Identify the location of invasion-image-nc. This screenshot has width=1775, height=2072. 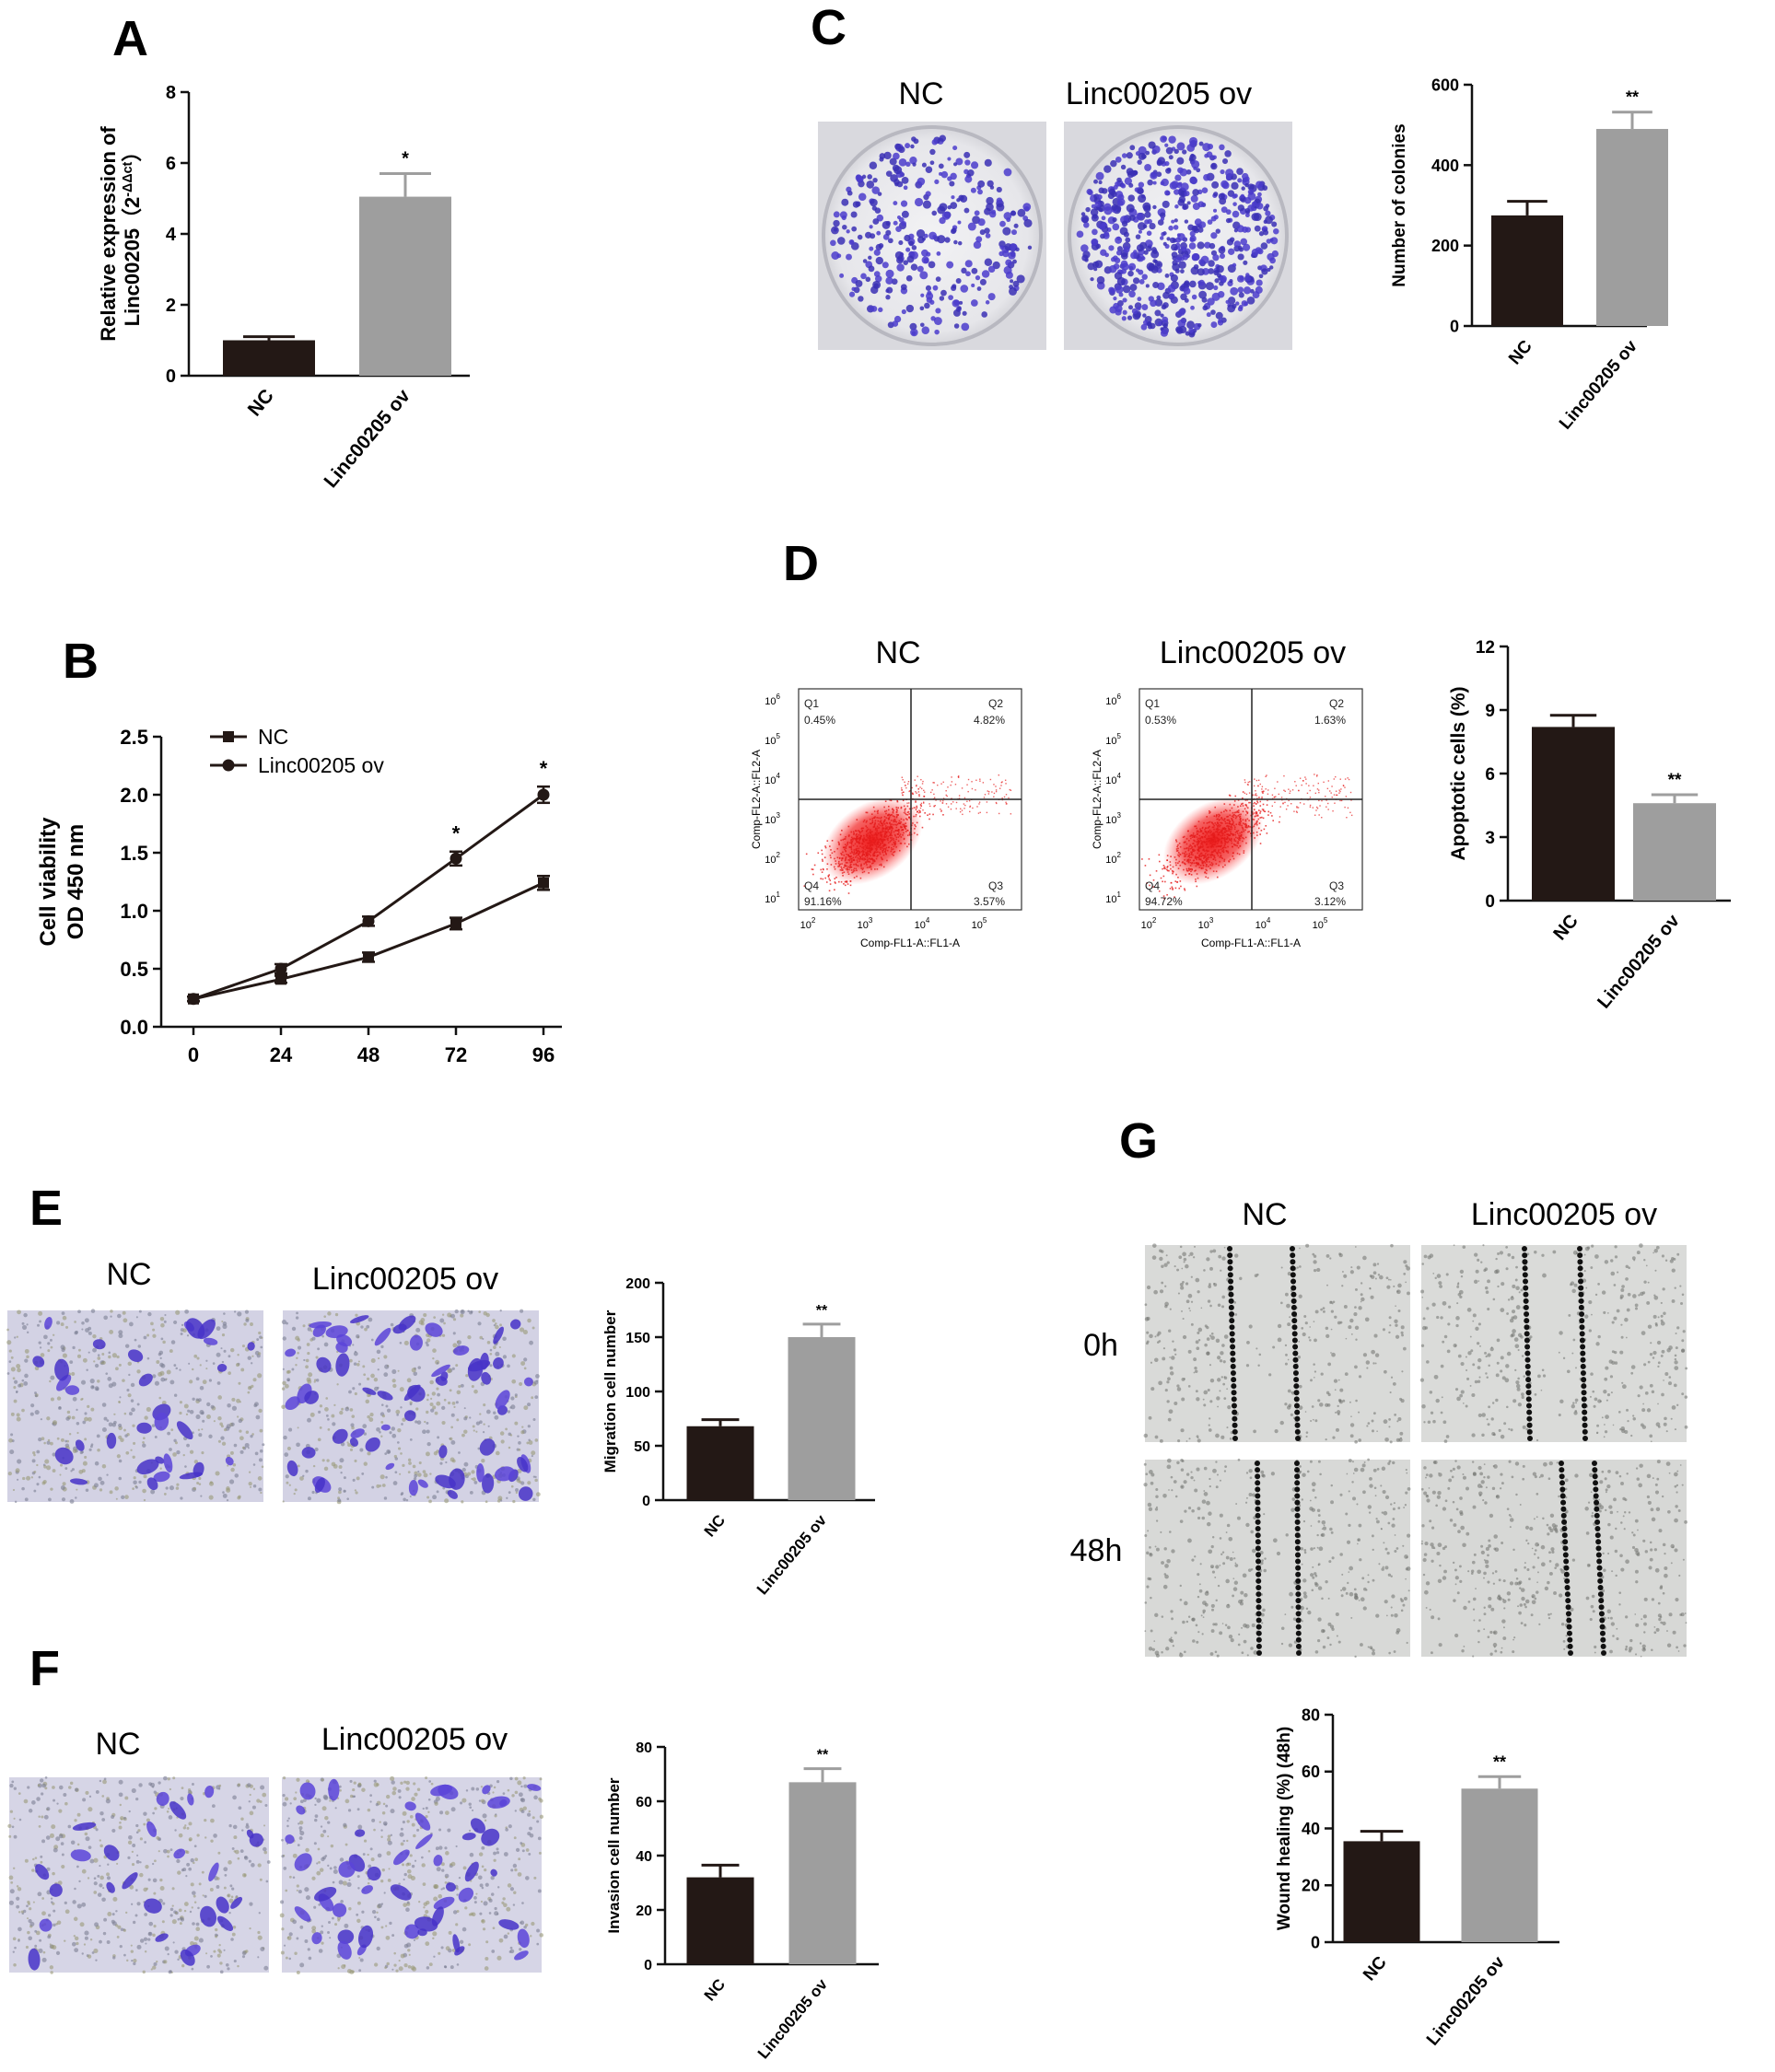
(139, 1874).